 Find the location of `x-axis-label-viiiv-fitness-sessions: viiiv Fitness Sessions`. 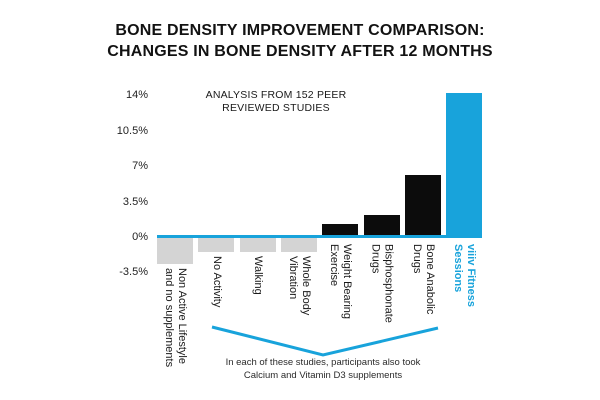

x-axis-label-viiiv-fitness-sessions: viiiv Fitness Sessions is located at coordinates (465, 275).